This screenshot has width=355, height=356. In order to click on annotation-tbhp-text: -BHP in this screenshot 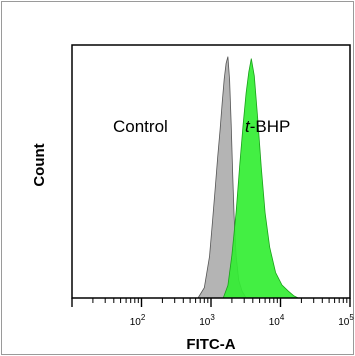, I will do `click(270, 126)`.